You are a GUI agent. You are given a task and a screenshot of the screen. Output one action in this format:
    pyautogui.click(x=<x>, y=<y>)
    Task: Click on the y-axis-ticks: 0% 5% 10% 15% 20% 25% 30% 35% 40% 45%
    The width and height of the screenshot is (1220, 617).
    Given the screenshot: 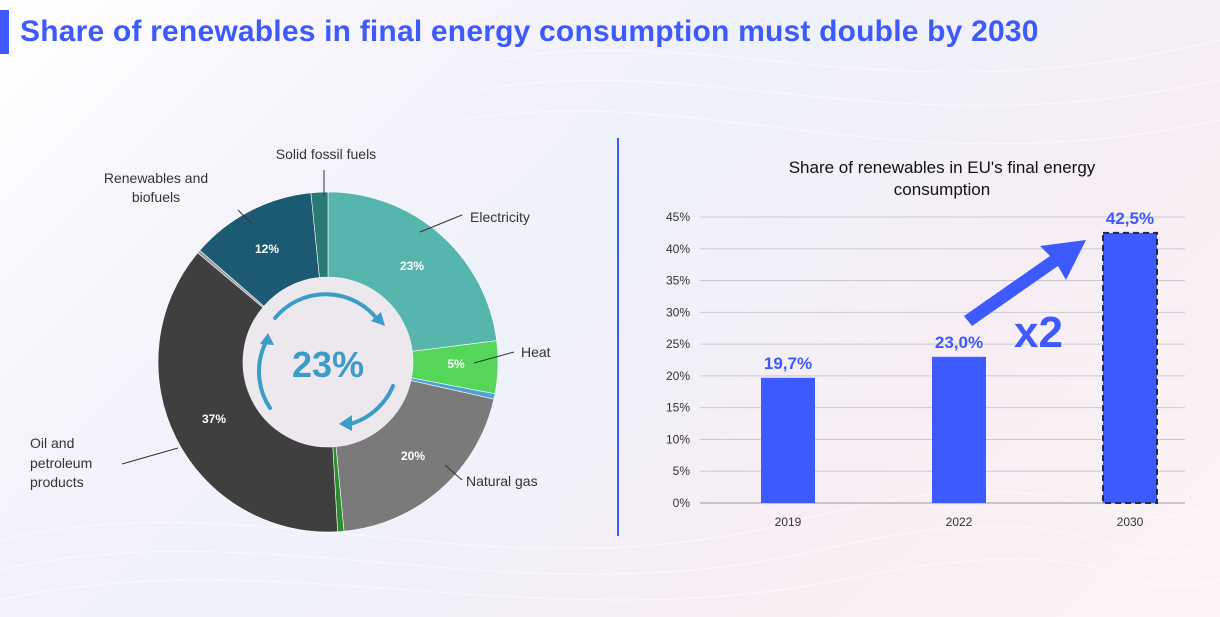 What is the action you would take?
    pyautogui.click(x=678, y=360)
    